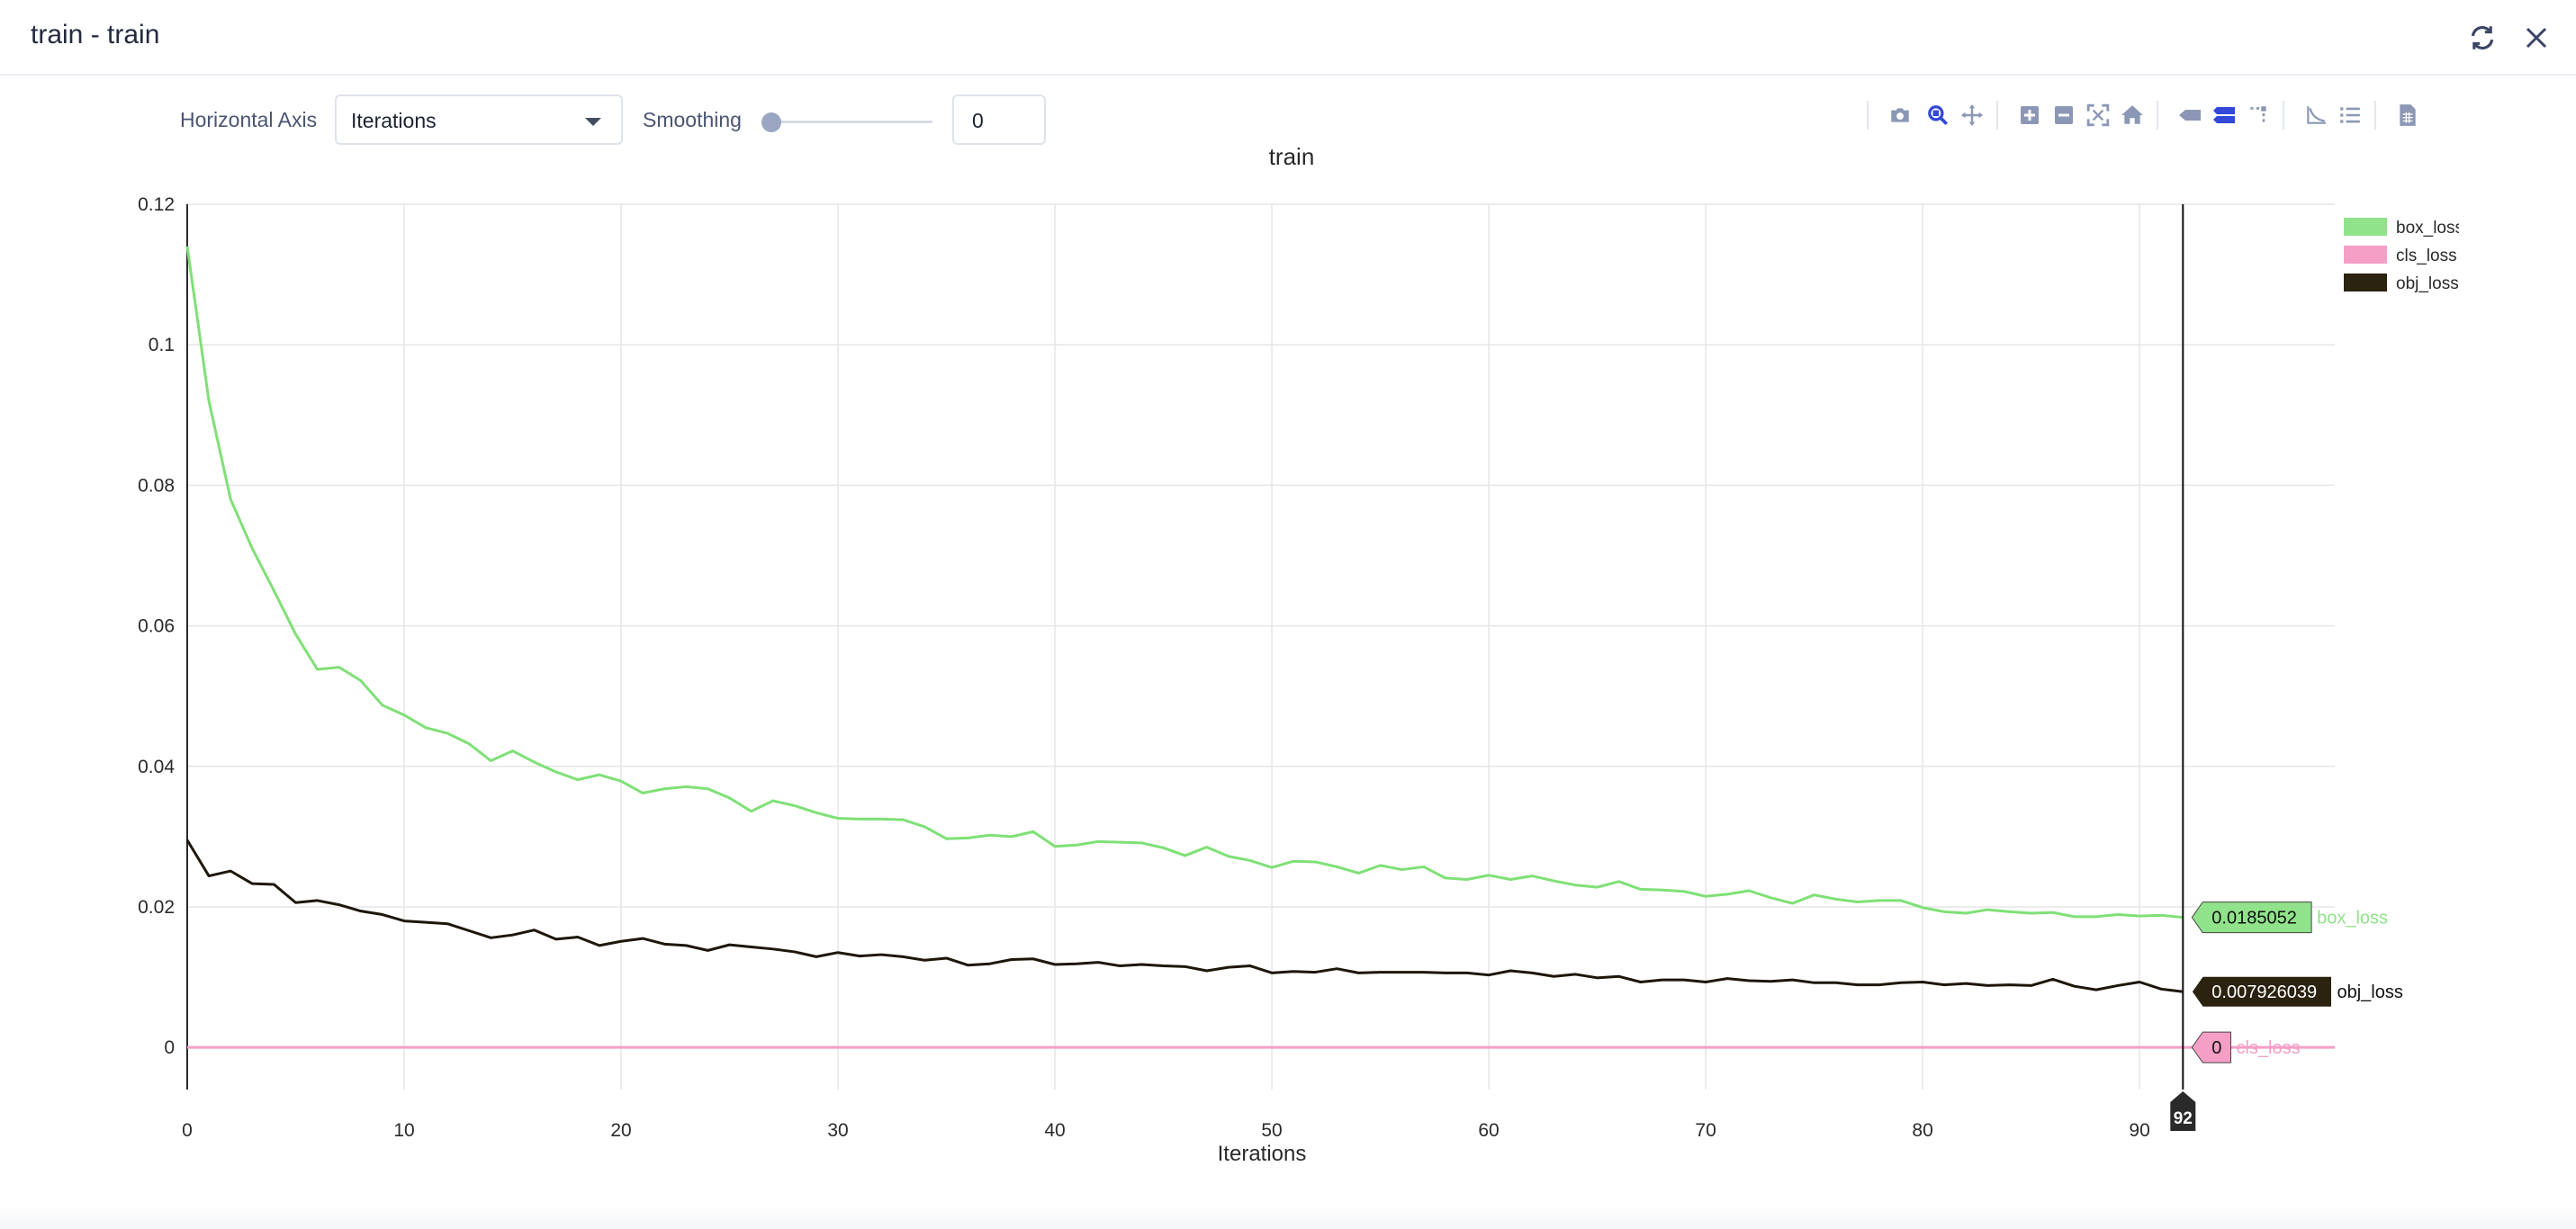  What do you see at coordinates (169, 1048) in the screenshot?
I see `y-tick-label: 0` at bounding box center [169, 1048].